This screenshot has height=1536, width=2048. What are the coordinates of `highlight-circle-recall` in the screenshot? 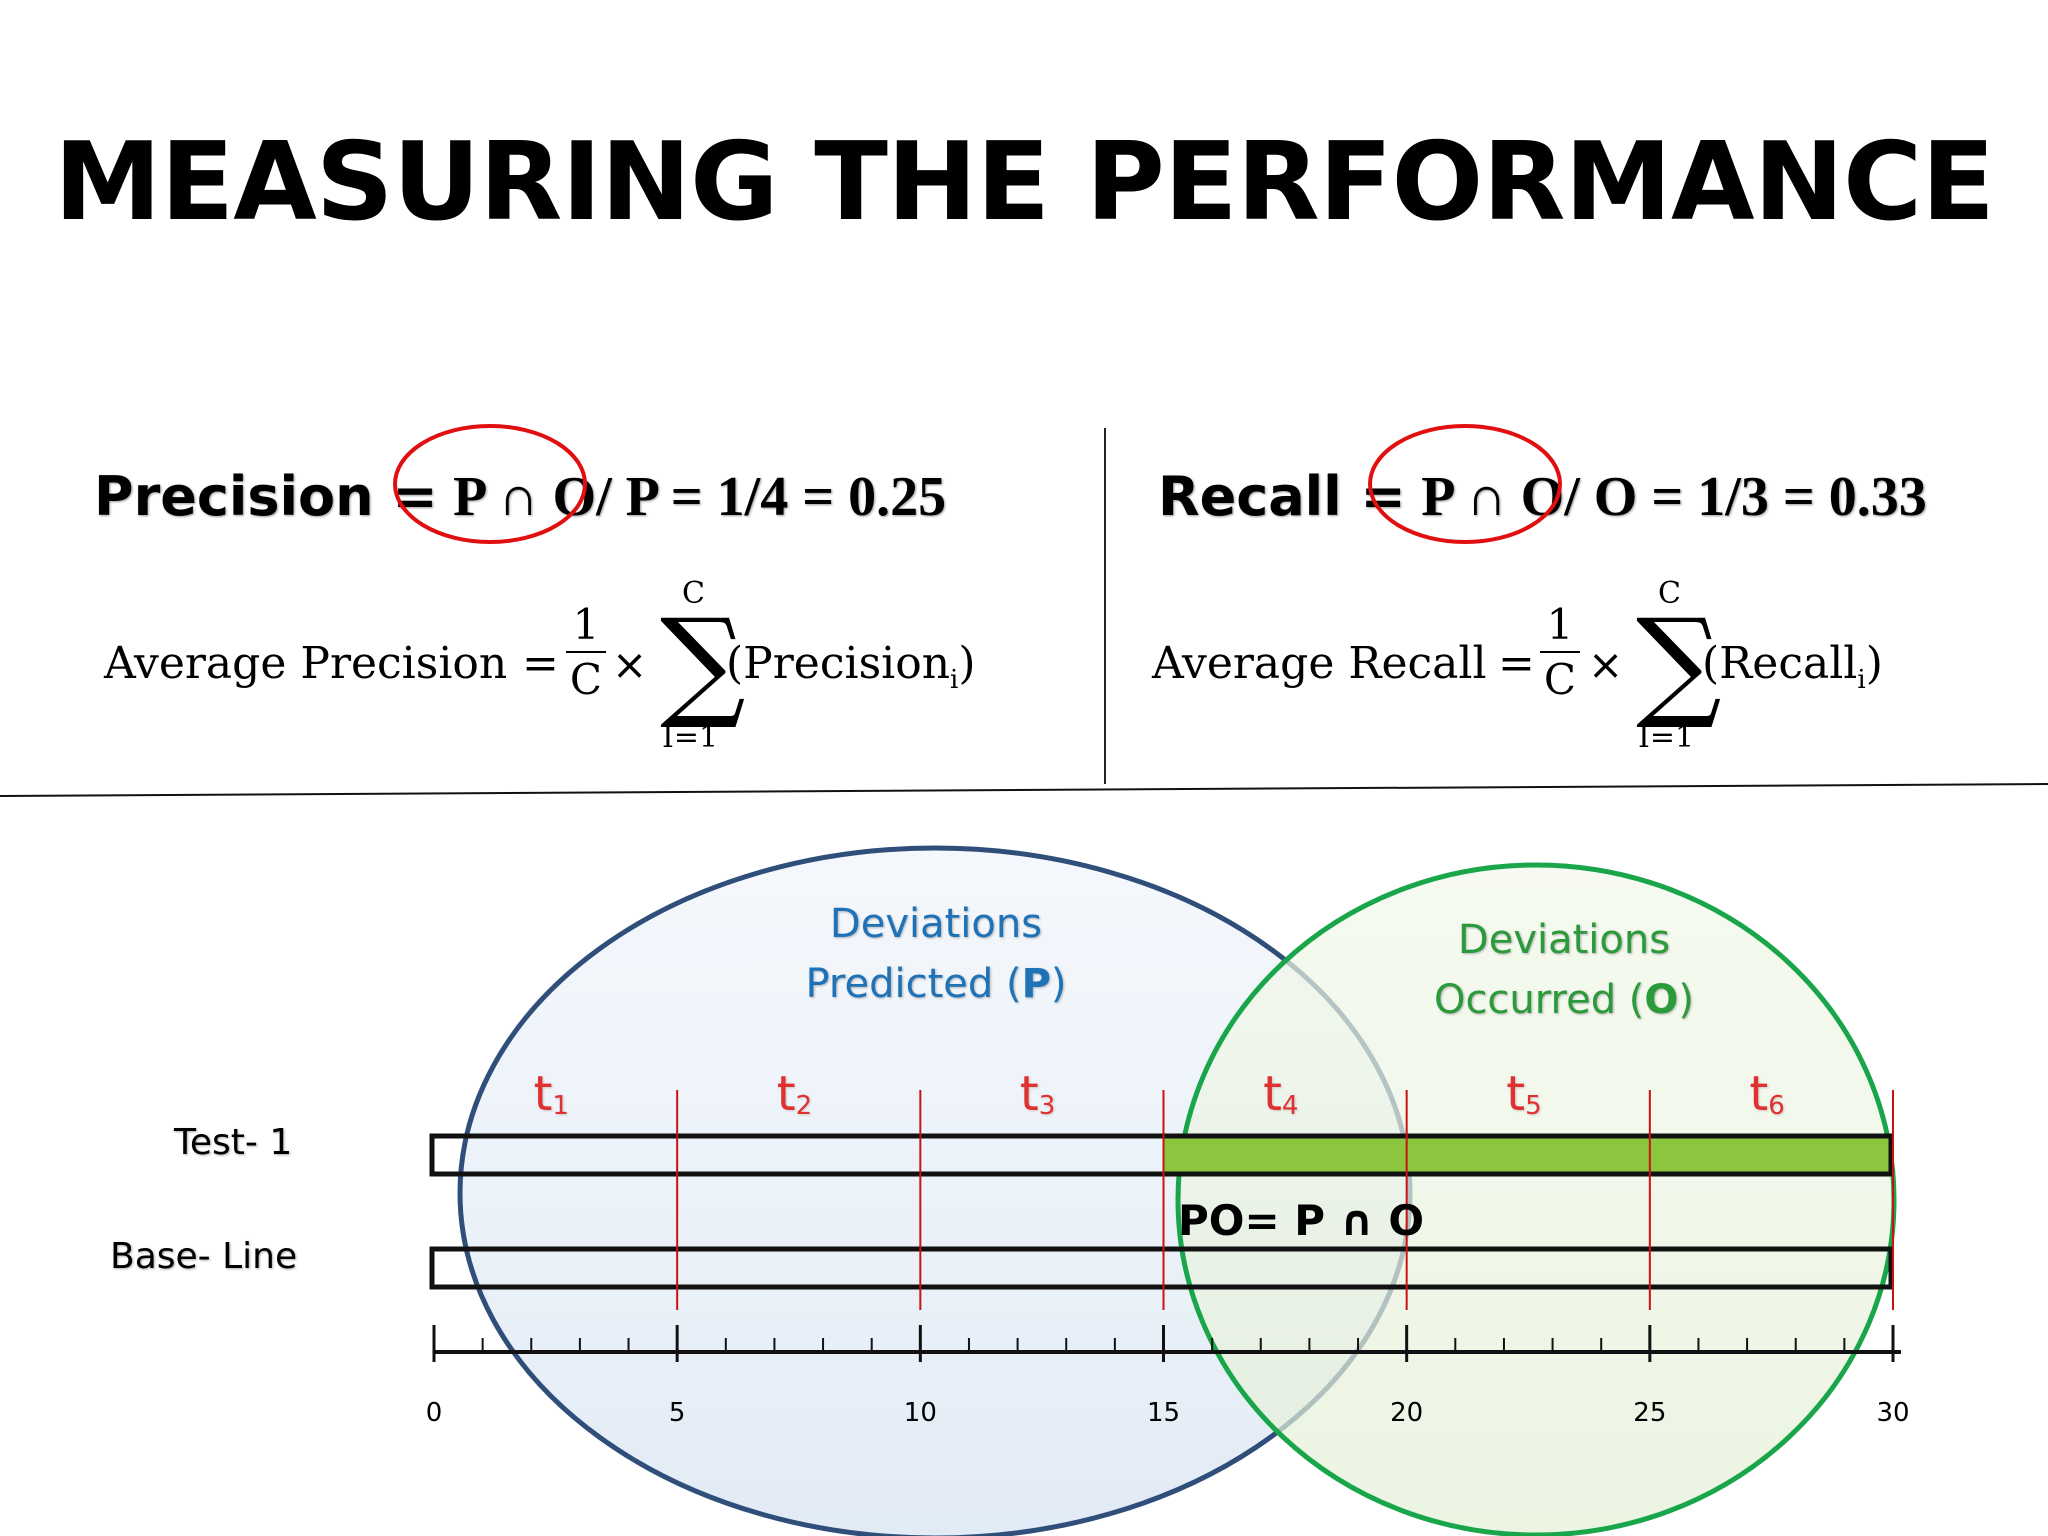 It's located at (1465, 484).